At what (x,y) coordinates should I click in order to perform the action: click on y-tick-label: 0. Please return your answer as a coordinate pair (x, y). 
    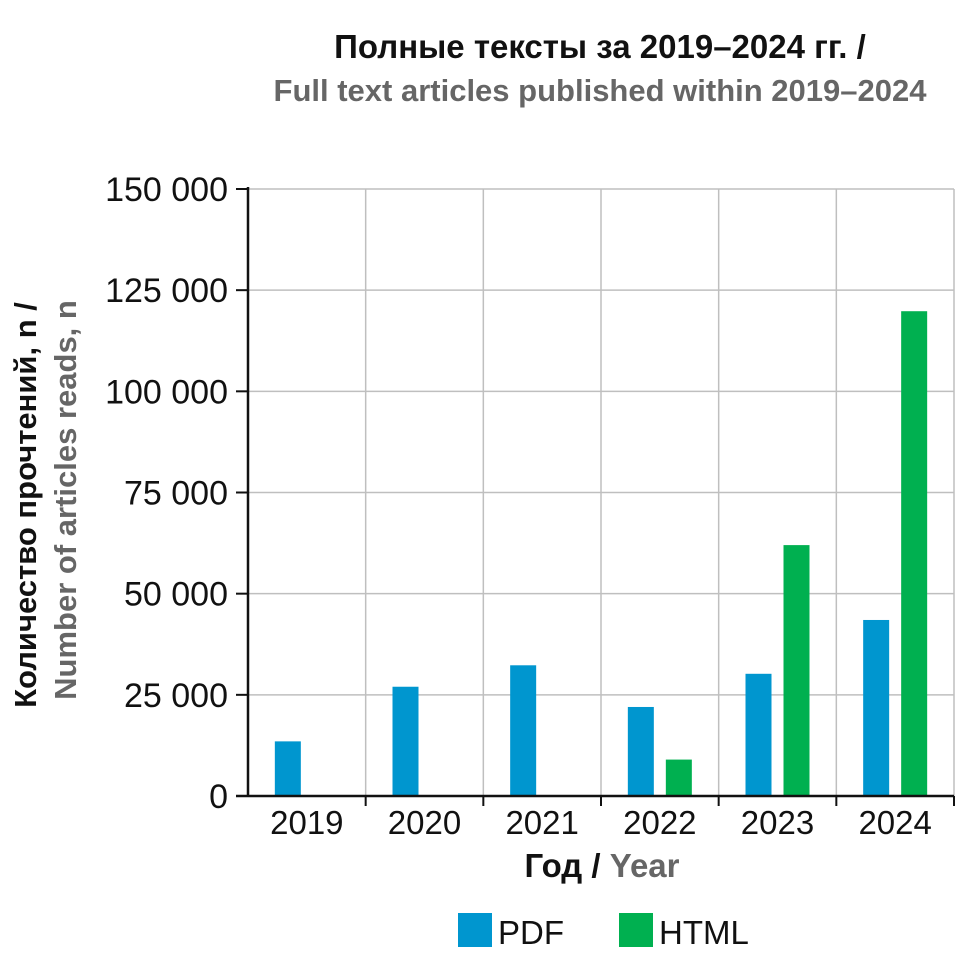
    Looking at the image, I should click on (218, 797).